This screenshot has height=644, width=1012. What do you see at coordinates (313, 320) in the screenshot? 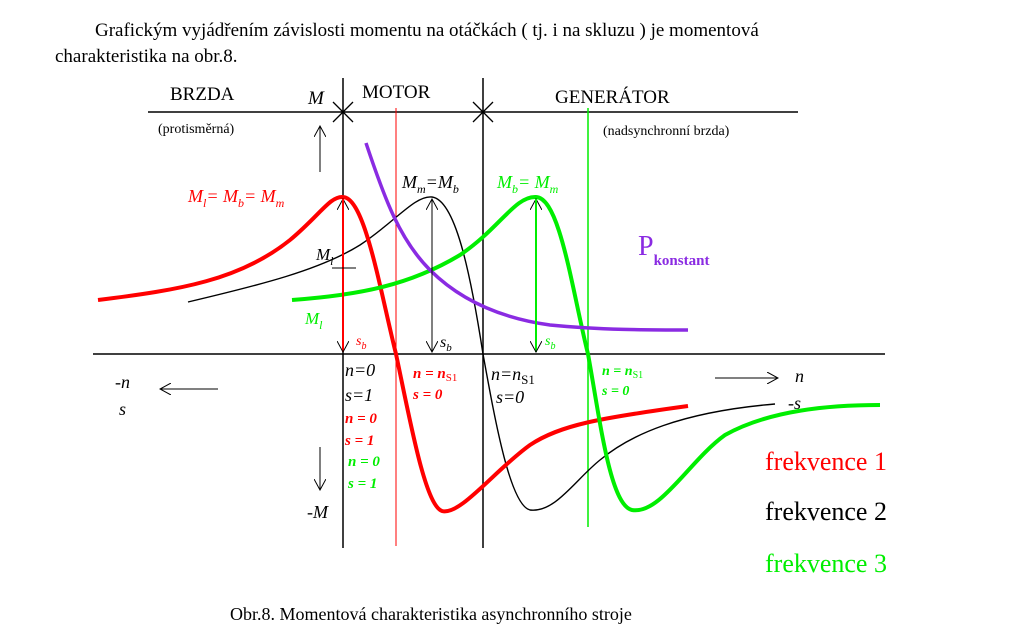
I see `Ml-green-label: Ml` at bounding box center [313, 320].